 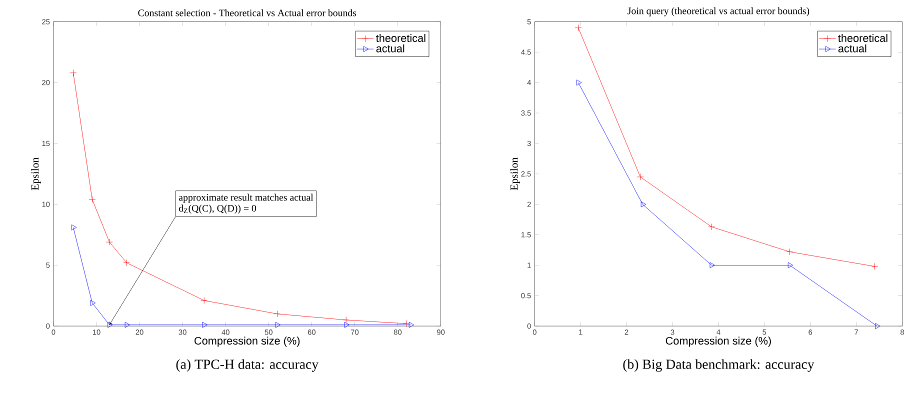 I want to click on text: (a) TPC-H data: accuracy, so click(x=247, y=365).